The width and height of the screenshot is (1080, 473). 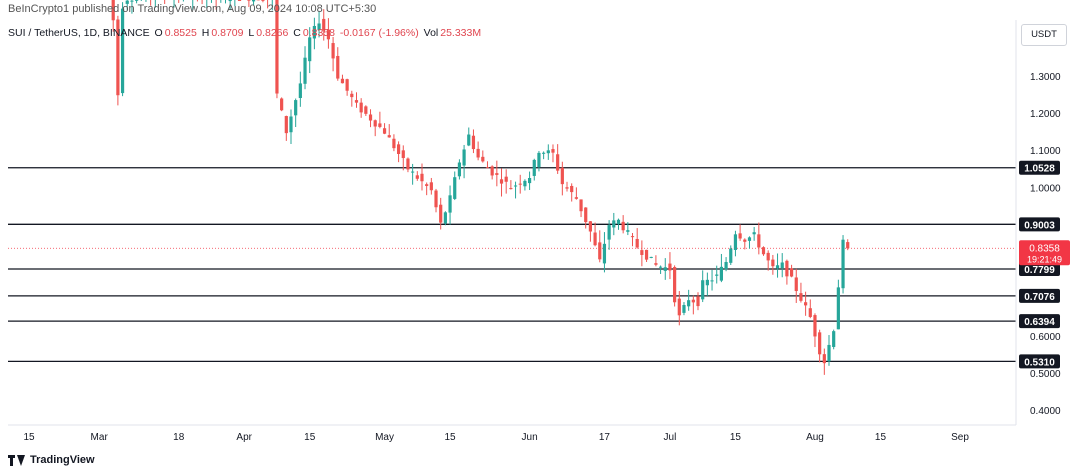 What do you see at coordinates (158, 33) in the screenshot?
I see `open-label: O` at bounding box center [158, 33].